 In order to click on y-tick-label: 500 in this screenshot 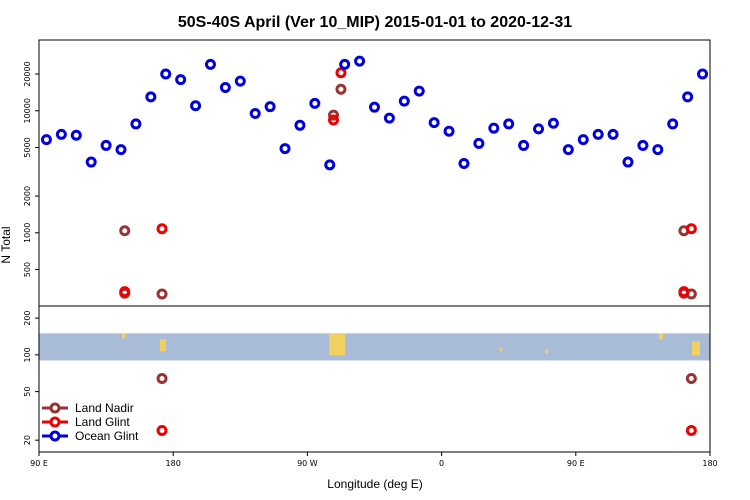, I will do `click(27, 269)`.